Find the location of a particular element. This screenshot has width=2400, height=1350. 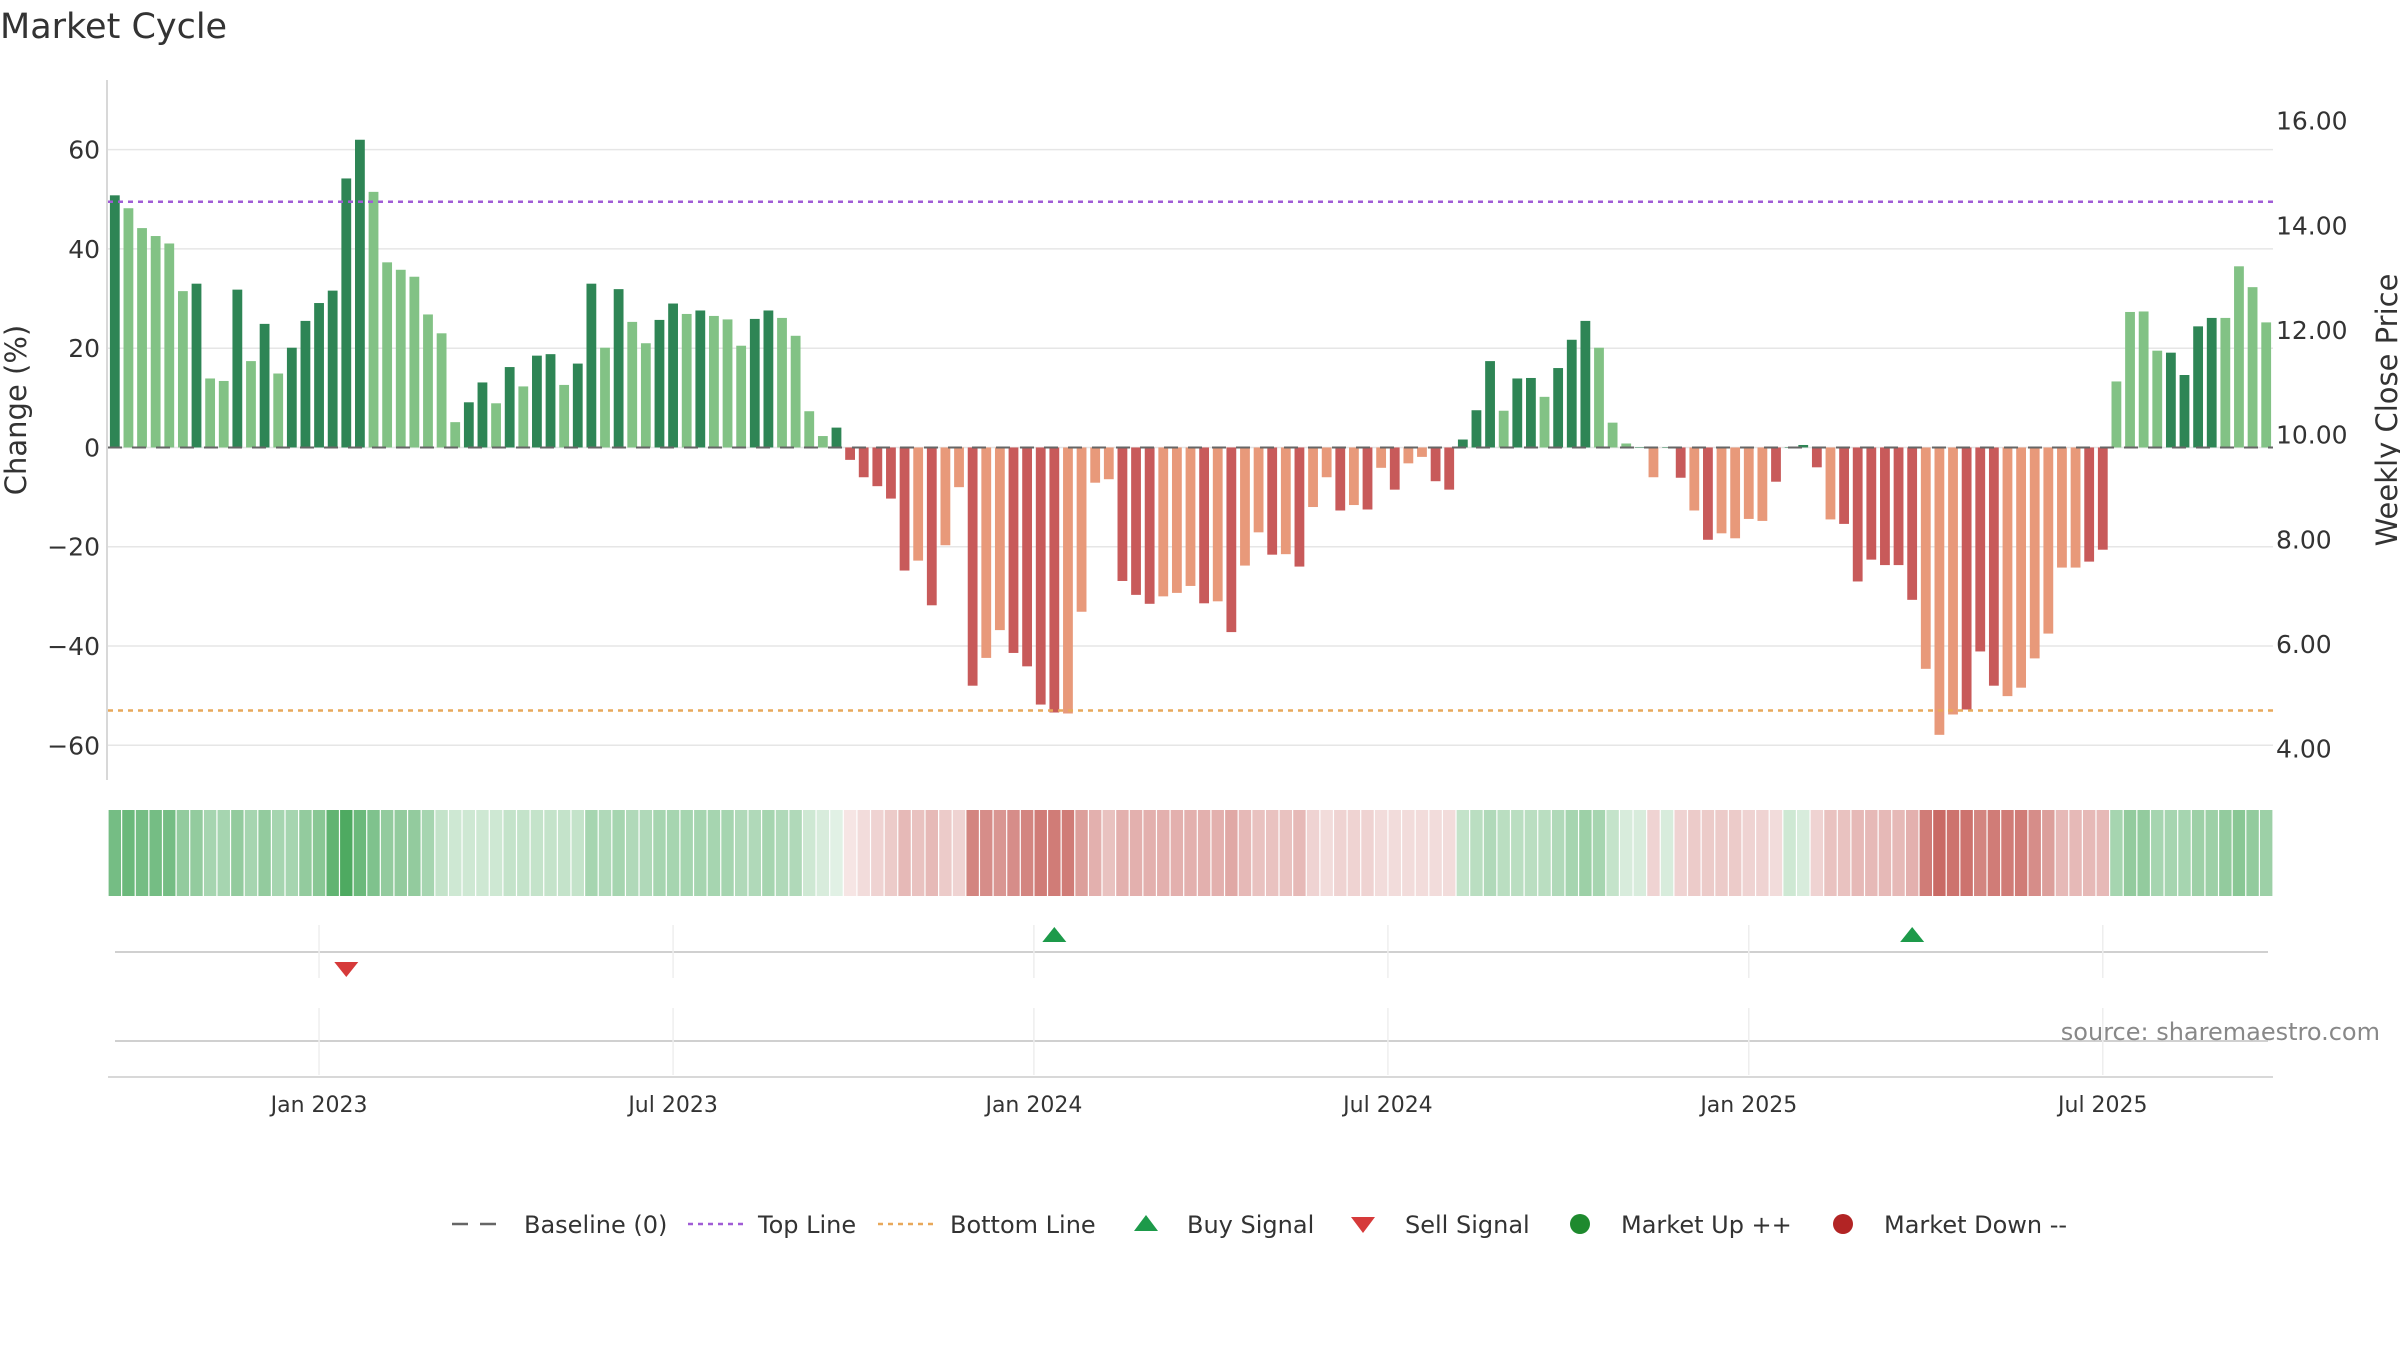

right-axis: 16.00 14.00 12.00 10.00 8.00 6.00 4.00 is located at coordinates (2312, 435).